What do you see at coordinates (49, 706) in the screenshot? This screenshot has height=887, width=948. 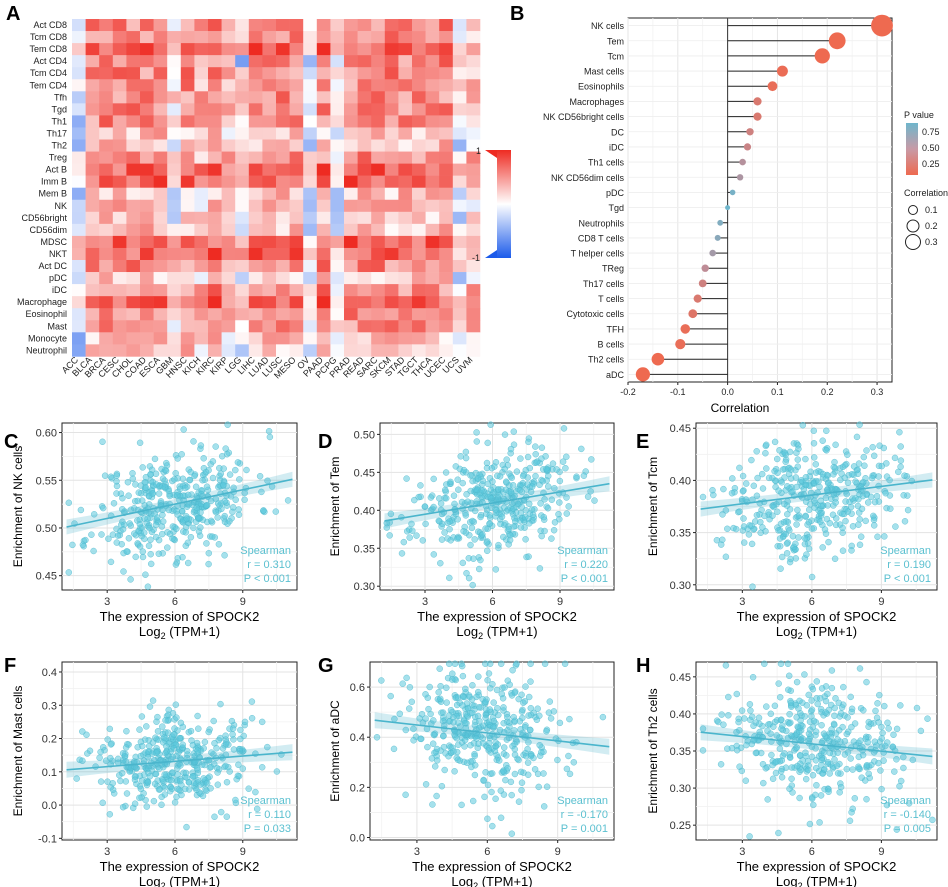 I see `y-tick-label: 0.3` at bounding box center [49, 706].